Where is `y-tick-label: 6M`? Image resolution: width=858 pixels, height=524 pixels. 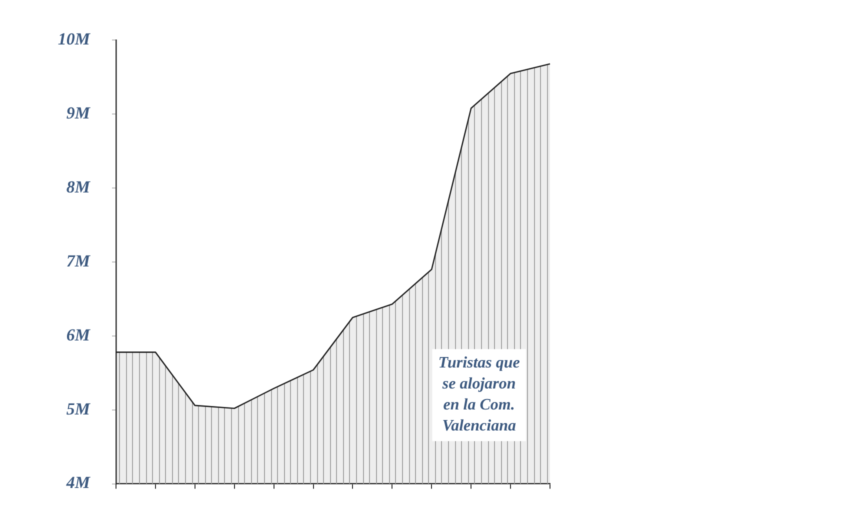
y-tick-label: 6M is located at coordinates (78, 334).